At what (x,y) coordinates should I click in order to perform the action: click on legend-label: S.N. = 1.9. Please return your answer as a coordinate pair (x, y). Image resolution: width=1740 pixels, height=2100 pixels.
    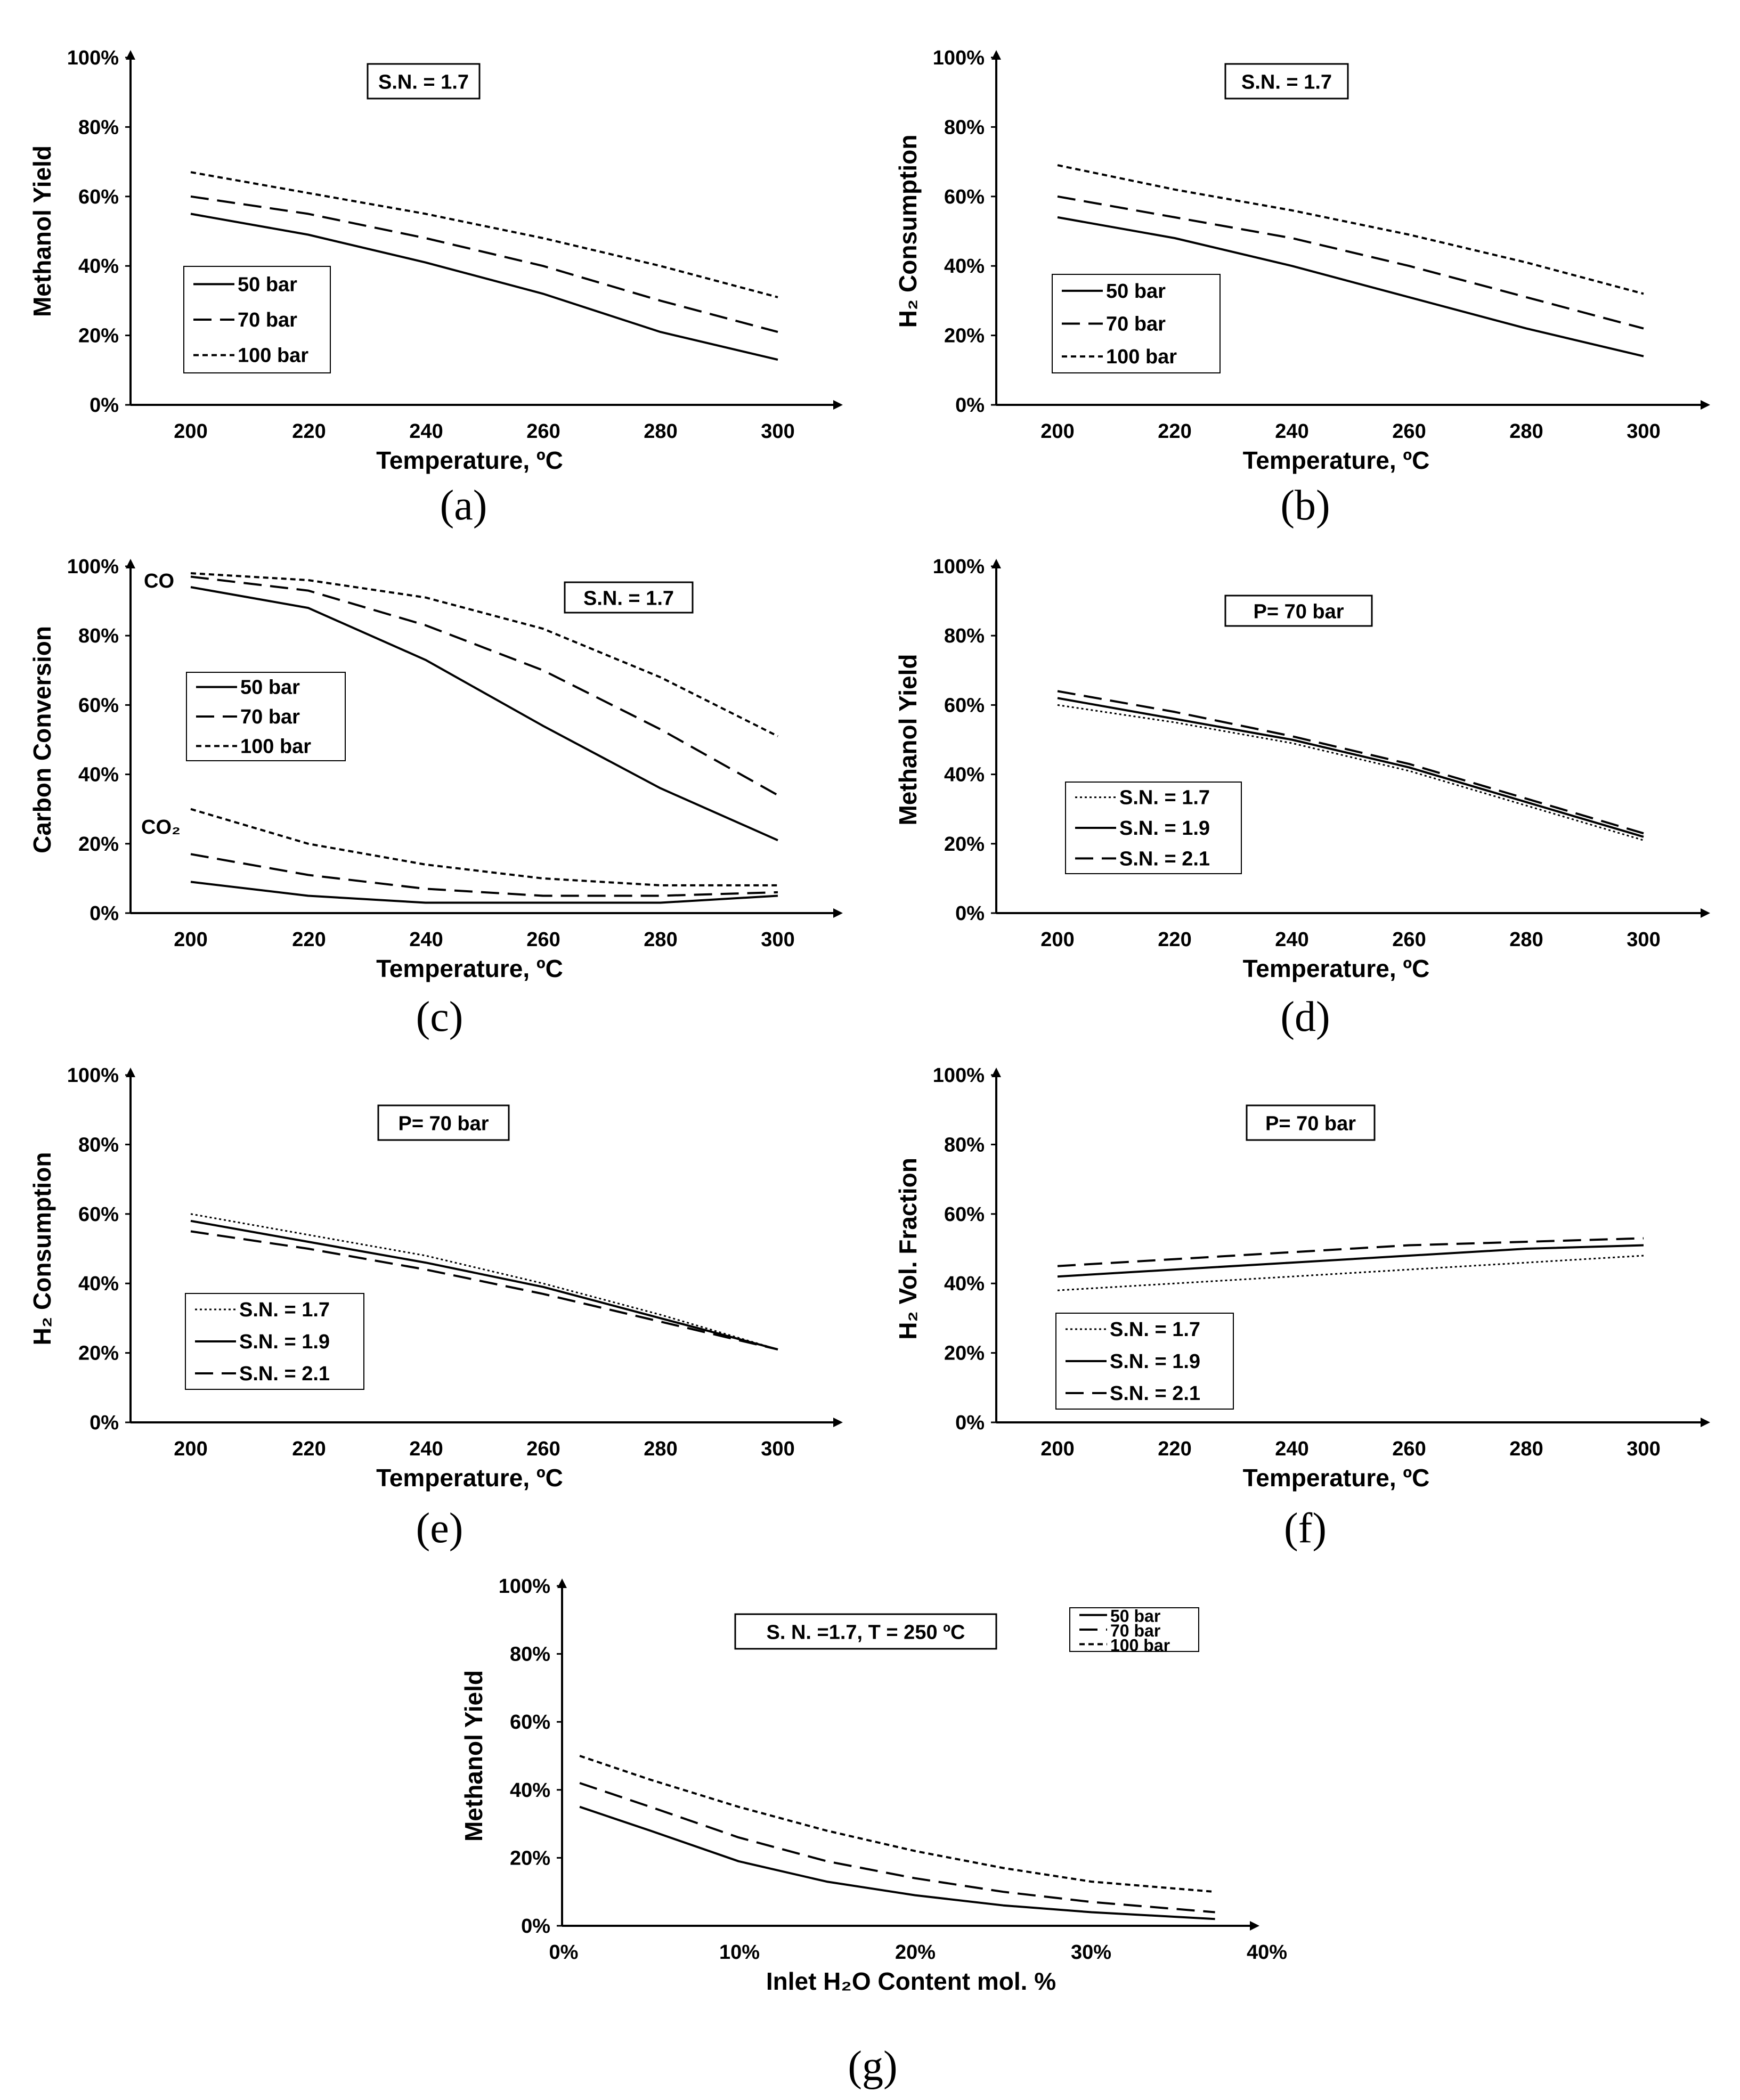
    Looking at the image, I should click on (1164, 828).